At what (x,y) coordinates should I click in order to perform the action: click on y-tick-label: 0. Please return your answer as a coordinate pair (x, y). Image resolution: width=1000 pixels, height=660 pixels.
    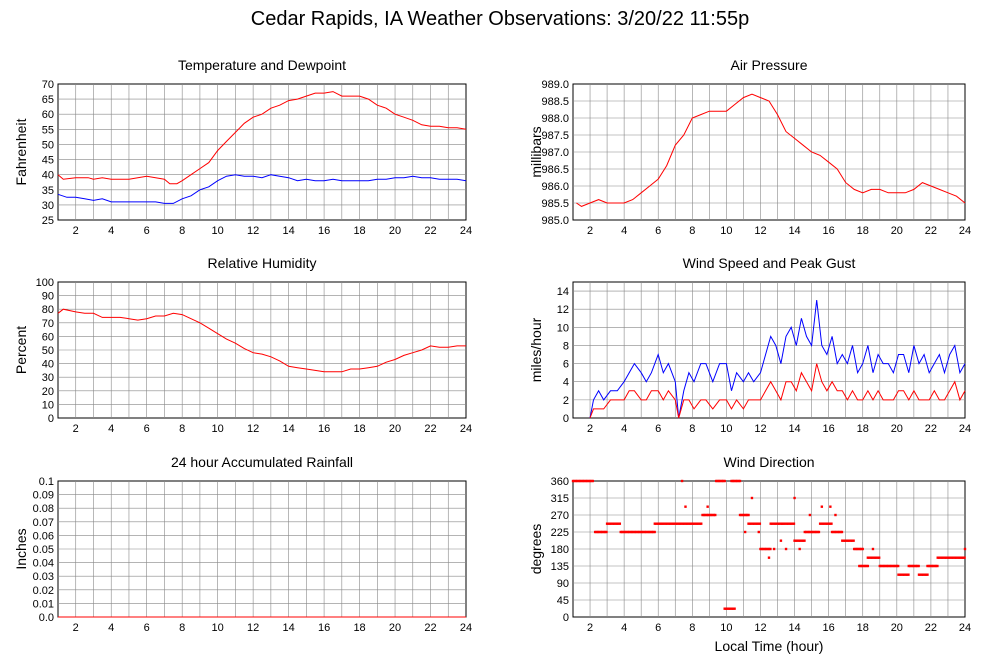
    Looking at the image, I should click on (566, 618).